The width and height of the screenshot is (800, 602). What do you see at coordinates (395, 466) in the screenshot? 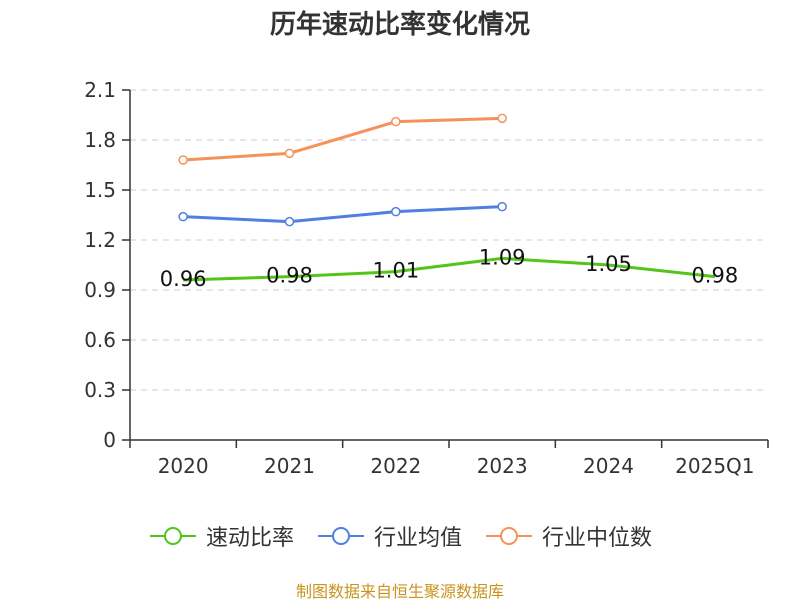
I see `x-tick-label: 2022` at bounding box center [395, 466].